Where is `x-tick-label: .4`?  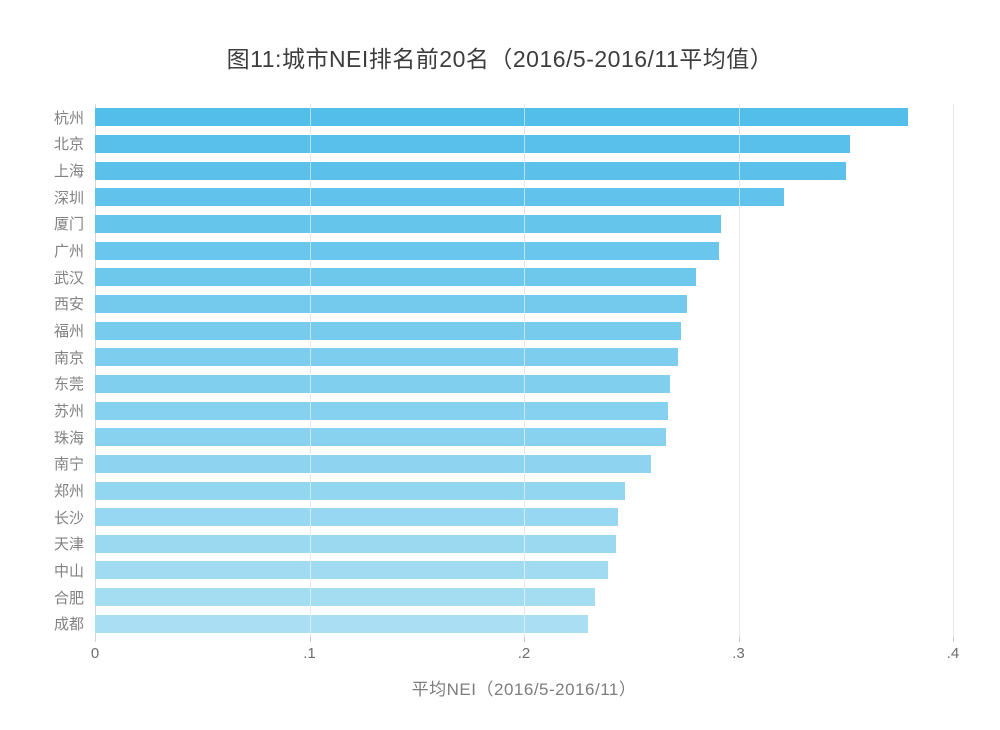
x-tick-label: .4 is located at coordinates (953, 653).